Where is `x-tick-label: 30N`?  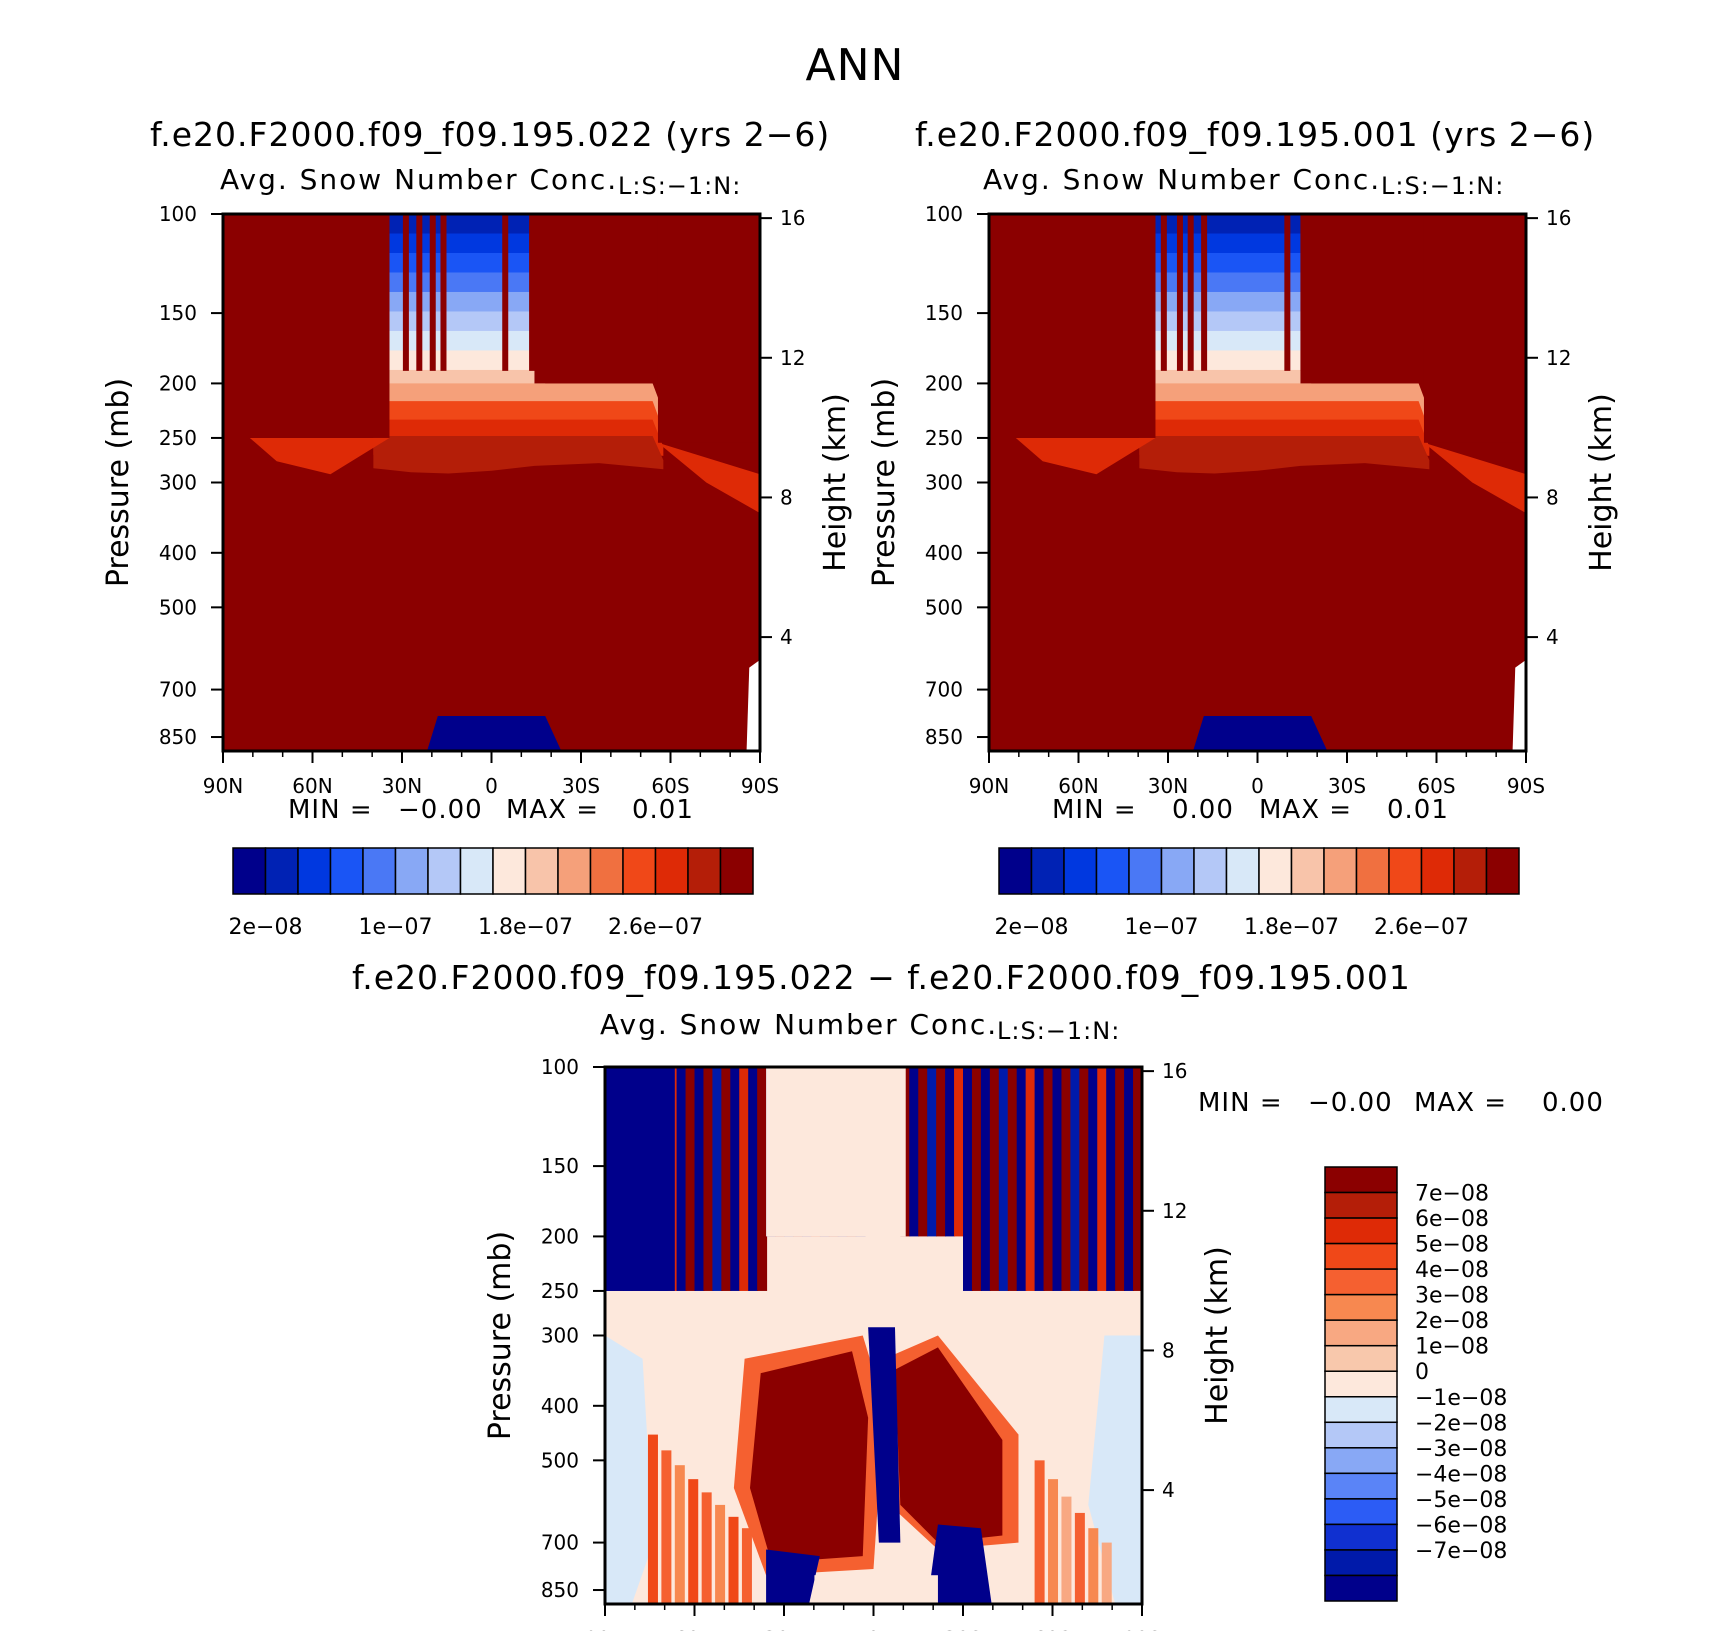
x-tick-label: 30N is located at coordinates (784, 1629).